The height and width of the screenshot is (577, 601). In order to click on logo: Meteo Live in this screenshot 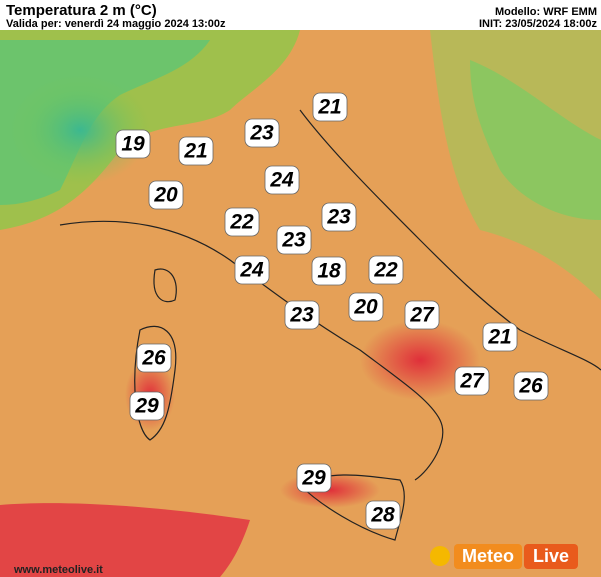, I will do `click(504, 556)`.